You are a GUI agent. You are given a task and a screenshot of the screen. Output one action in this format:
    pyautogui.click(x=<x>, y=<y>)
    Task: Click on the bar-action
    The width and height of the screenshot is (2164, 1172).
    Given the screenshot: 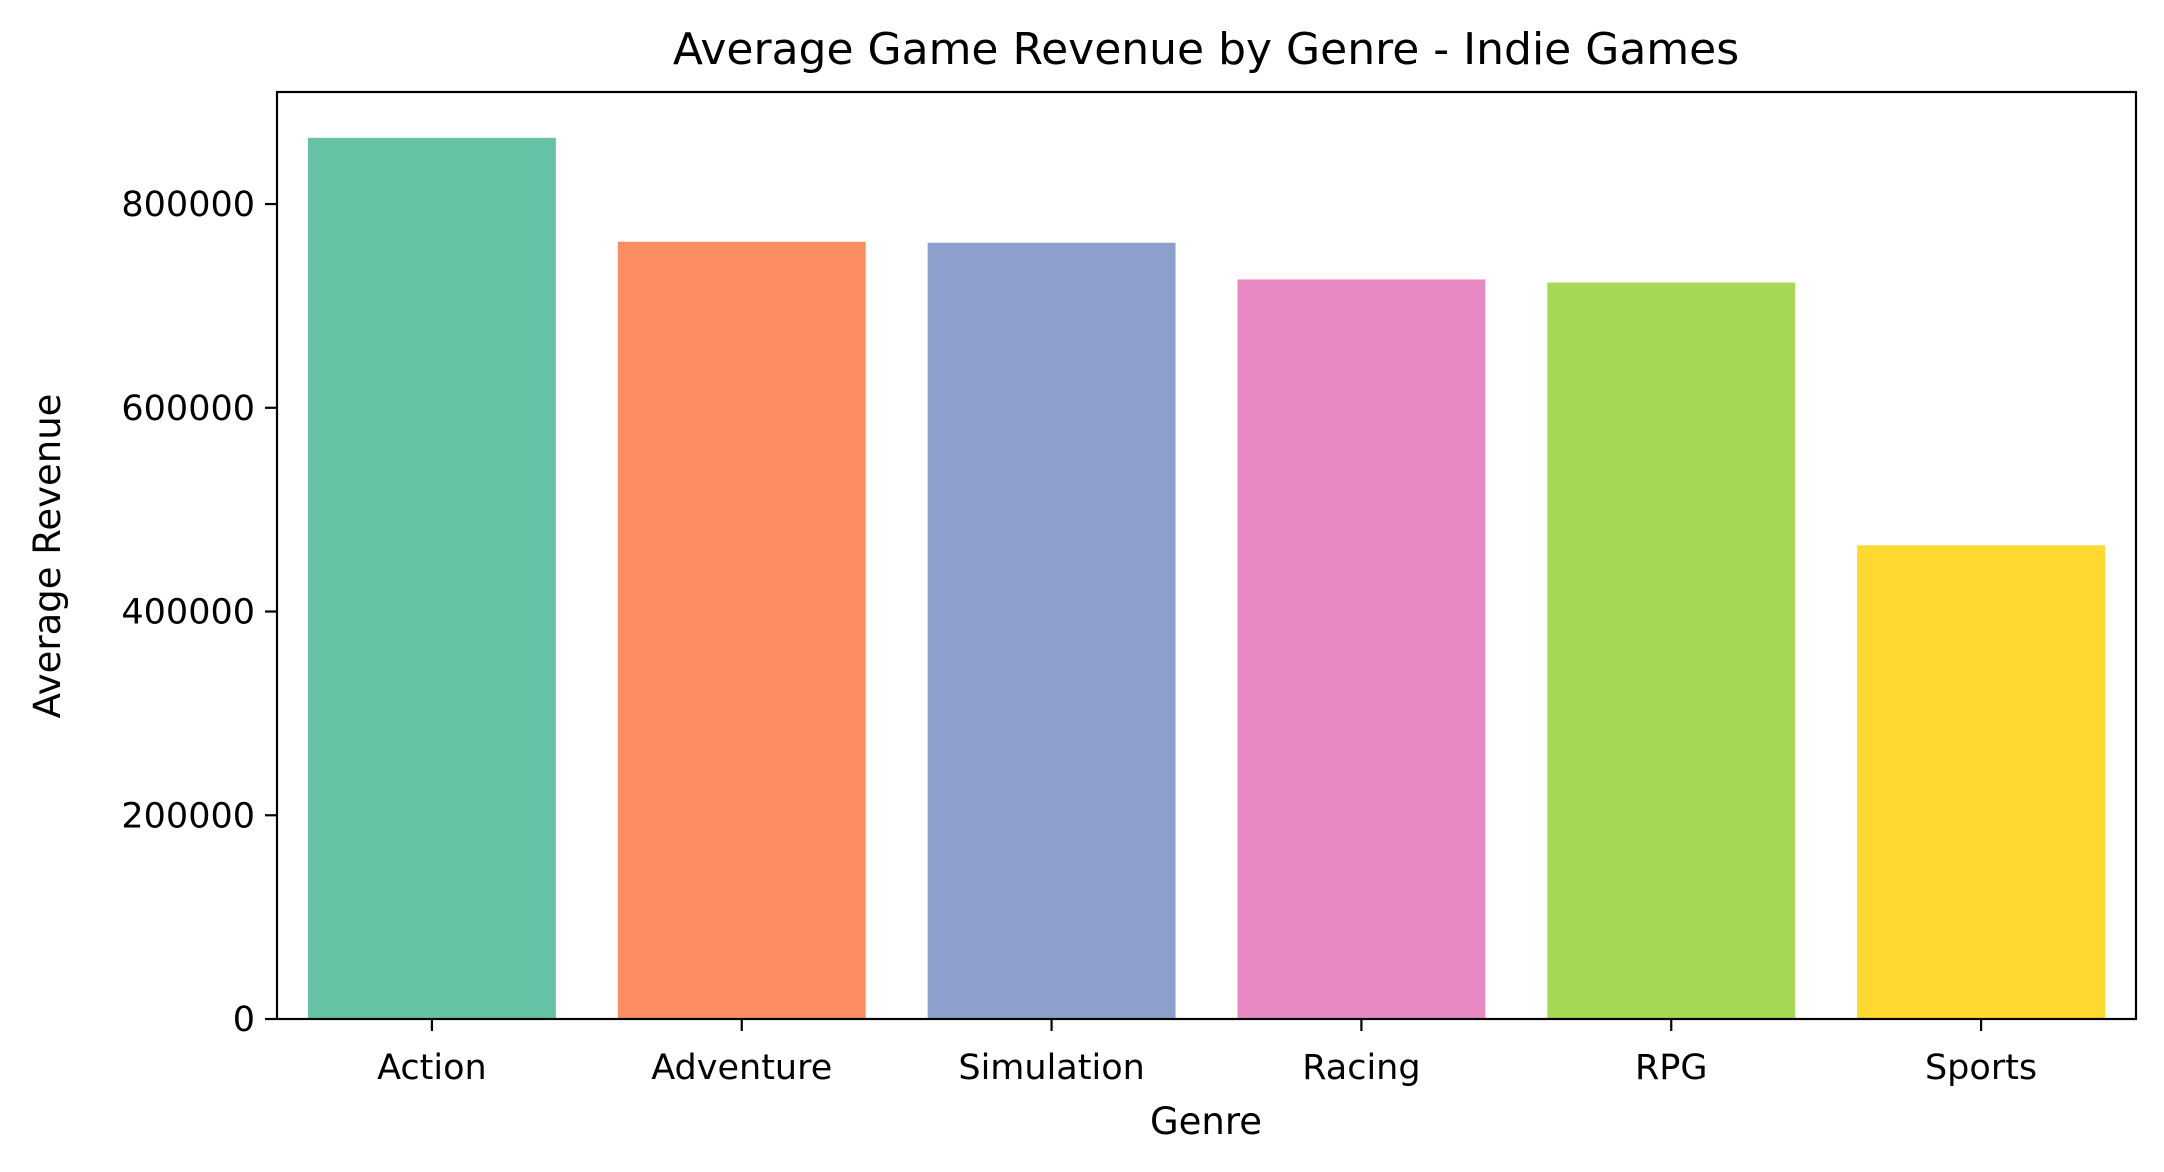 What is the action you would take?
    pyautogui.click(x=431, y=578)
    